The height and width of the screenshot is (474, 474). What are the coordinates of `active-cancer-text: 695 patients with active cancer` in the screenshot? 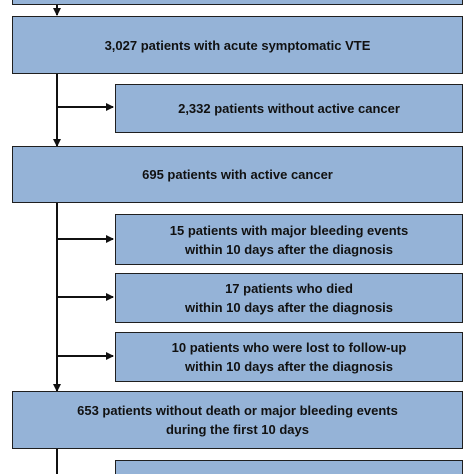 It's located at (237, 174).